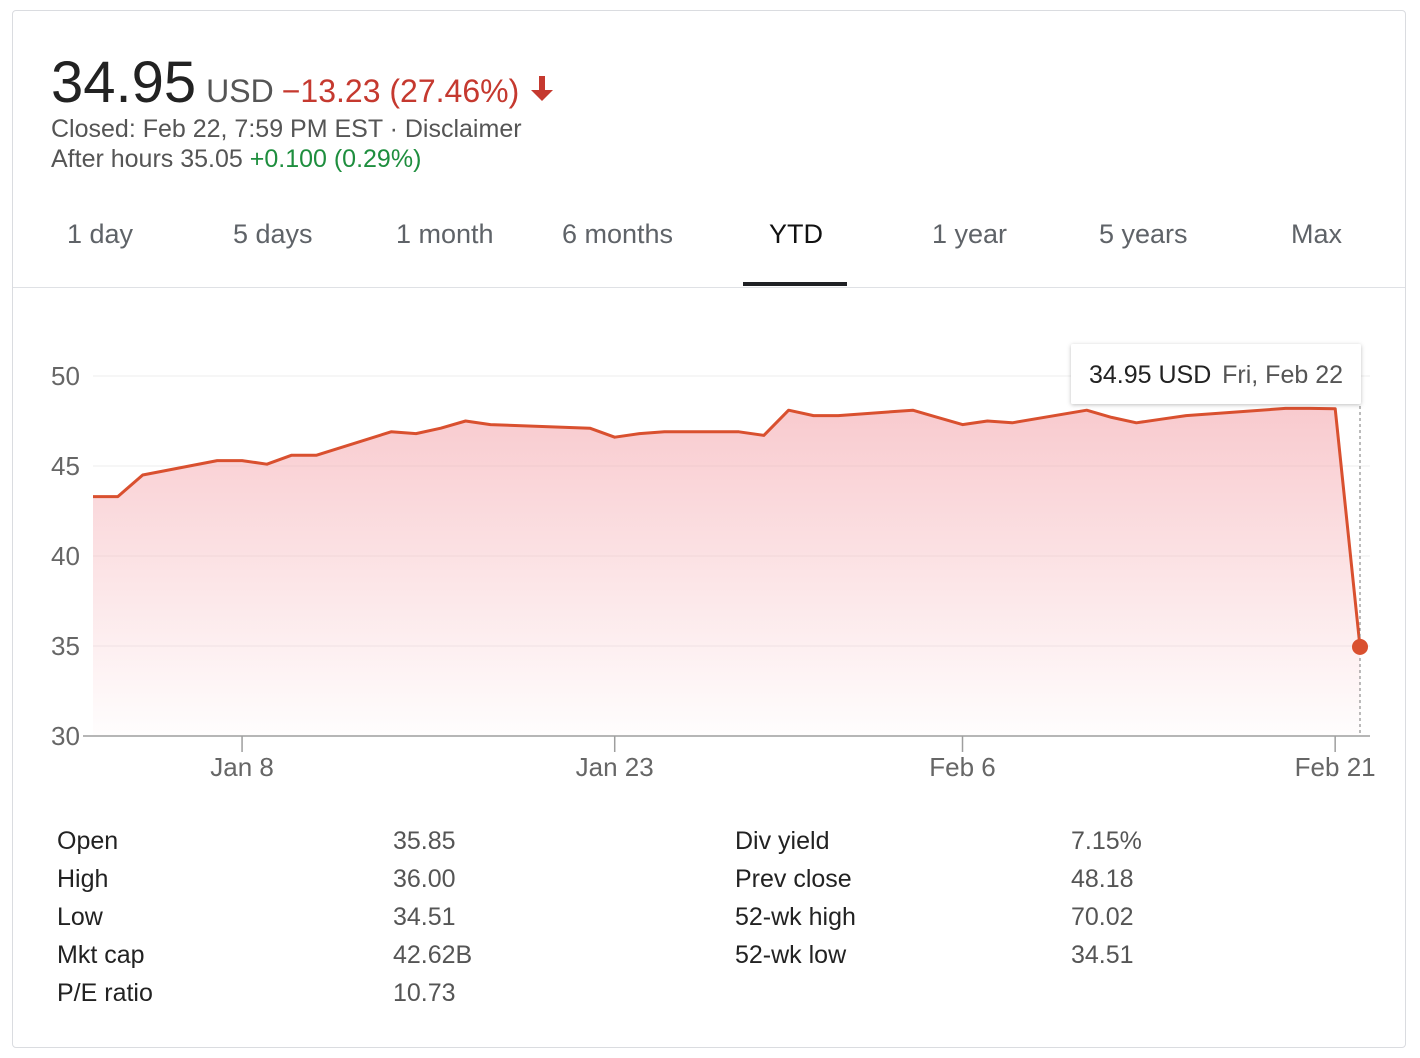 This screenshot has width=1420, height=1058. I want to click on price-tooltip: 34.95 USD Fri, Feb 22, so click(1216, 374).